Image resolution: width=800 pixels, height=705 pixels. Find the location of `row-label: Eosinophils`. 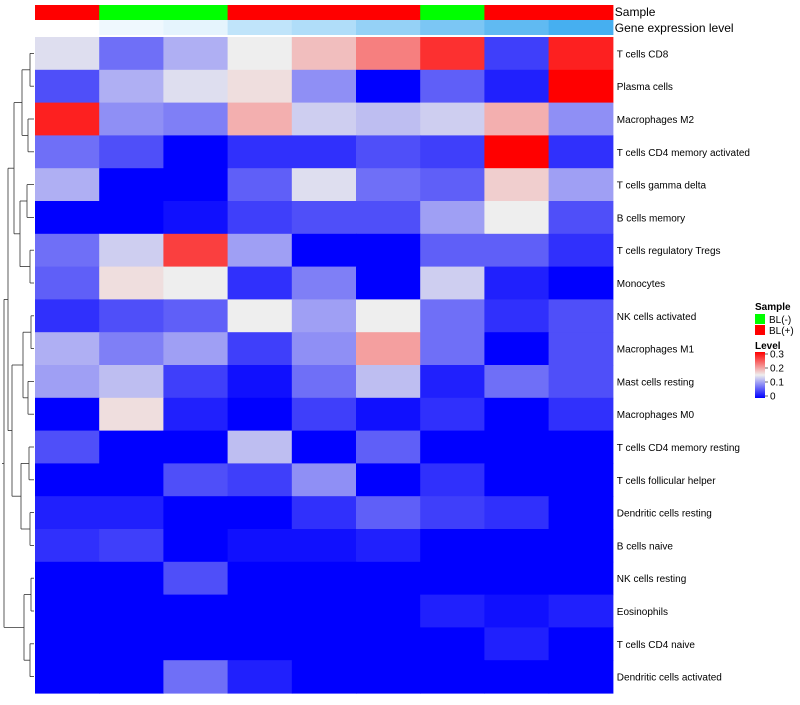

row-label: Eosinophils is located at coordinates (642, 612).